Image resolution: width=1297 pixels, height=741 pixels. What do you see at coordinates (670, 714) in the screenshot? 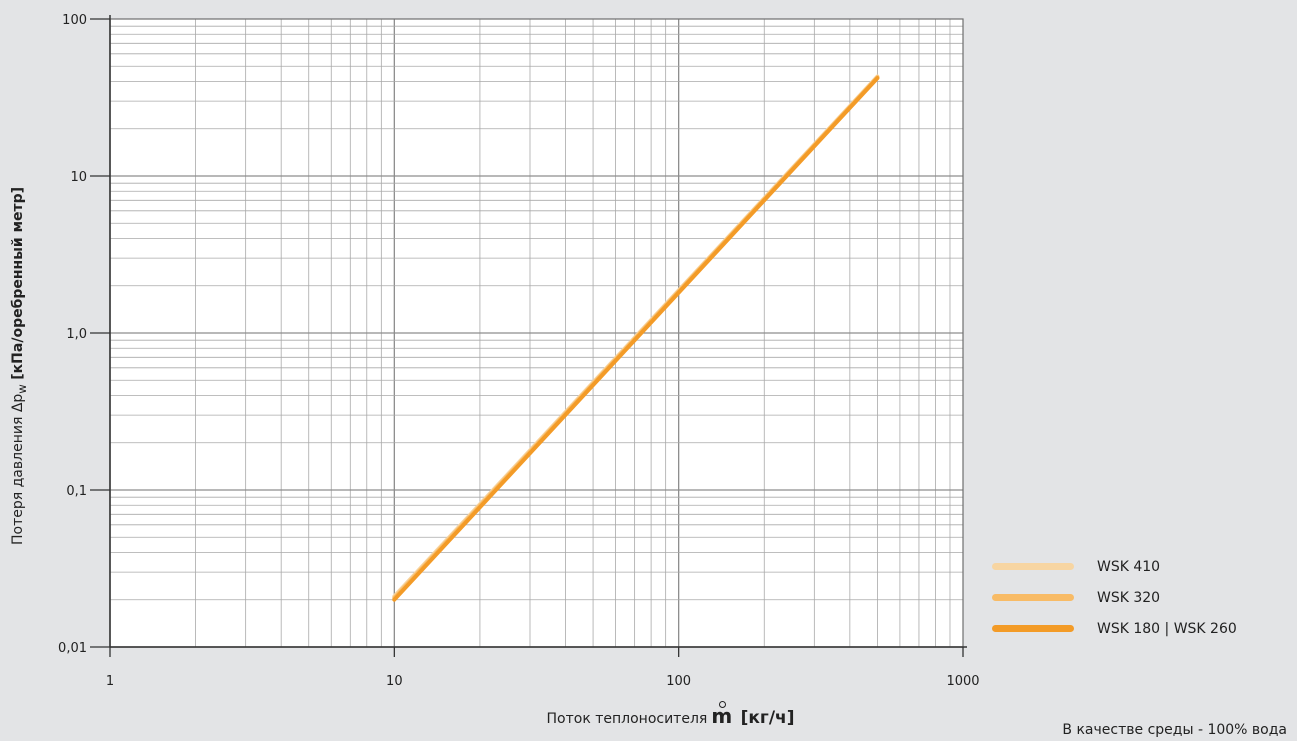
I see `x-axis-label: Поток теплоносителя m [кг/ч]` at bounding box center [670, 714].